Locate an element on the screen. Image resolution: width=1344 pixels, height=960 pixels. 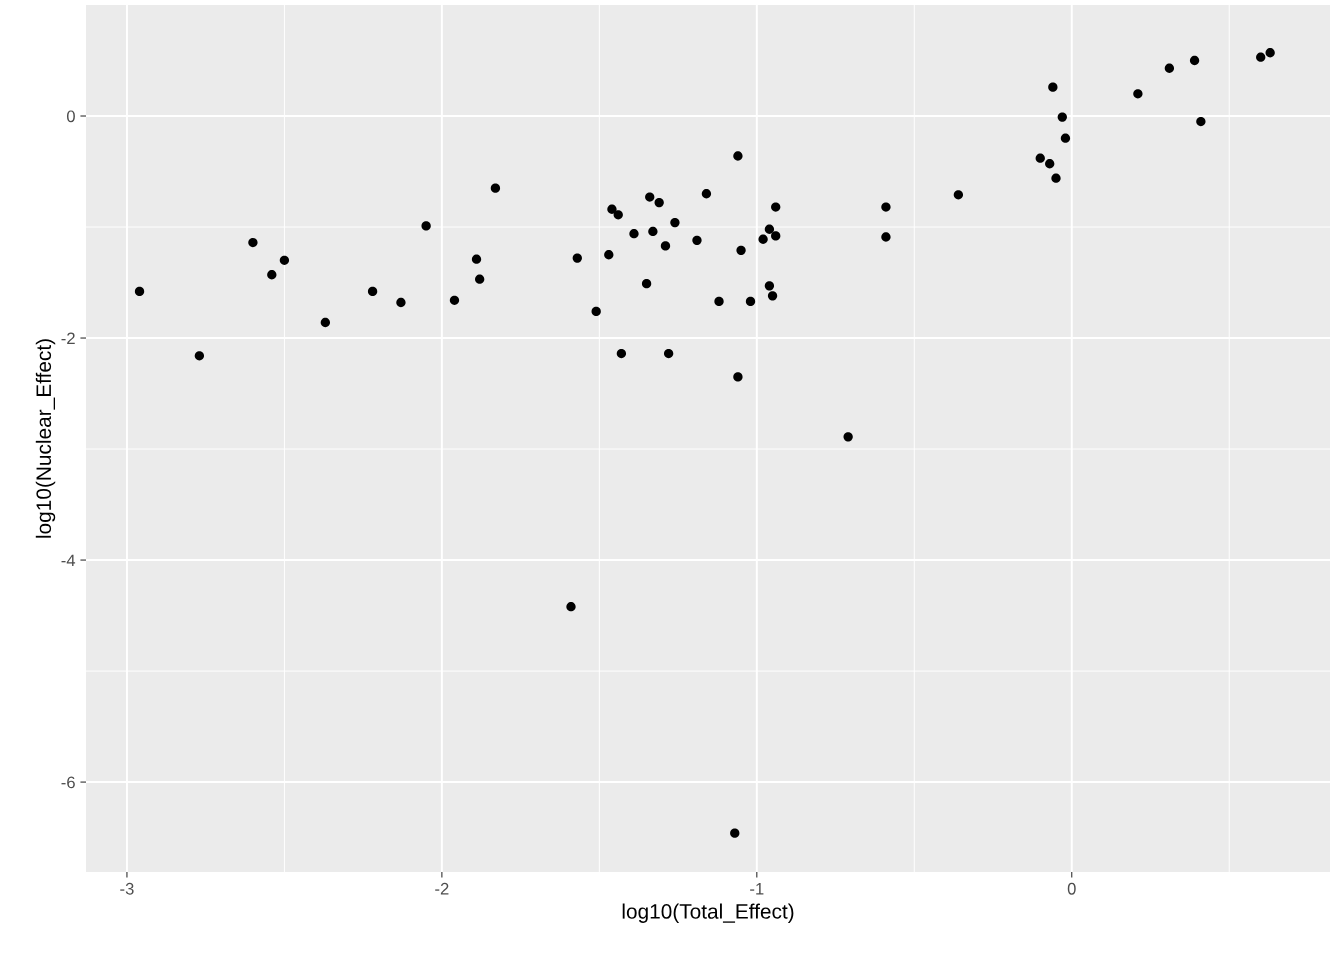
x-tick-label: -2 is located at coordinates (442, 888).